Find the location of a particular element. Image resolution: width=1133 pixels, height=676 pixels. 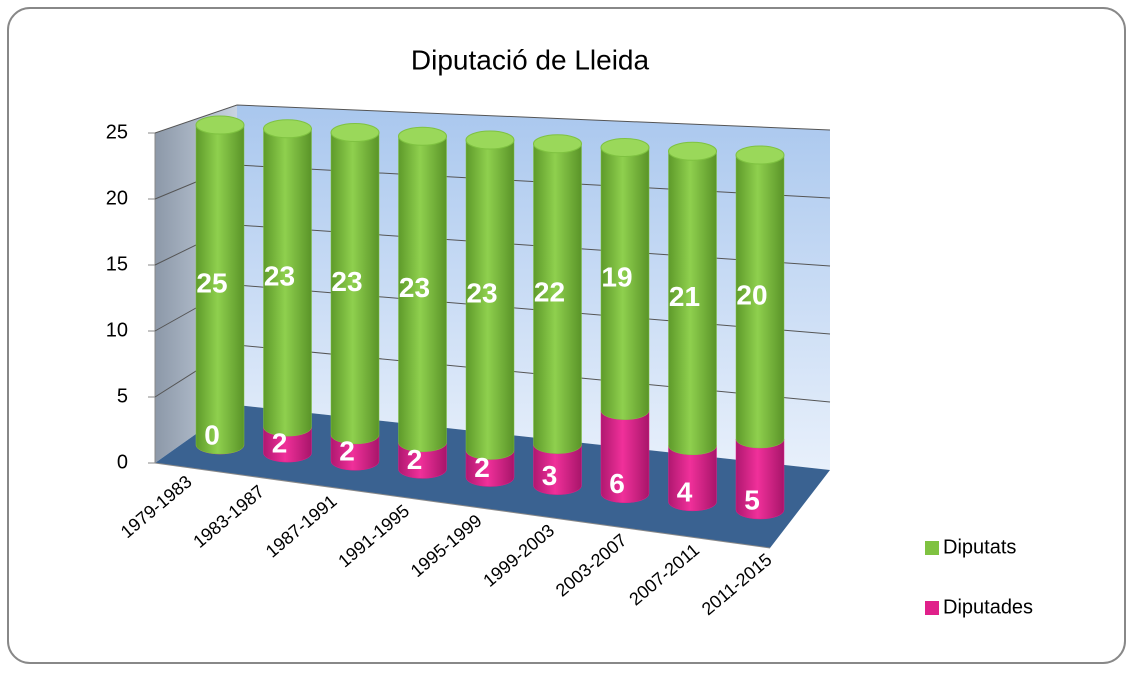

data-label: 25 is located at coordinates (211, 282).